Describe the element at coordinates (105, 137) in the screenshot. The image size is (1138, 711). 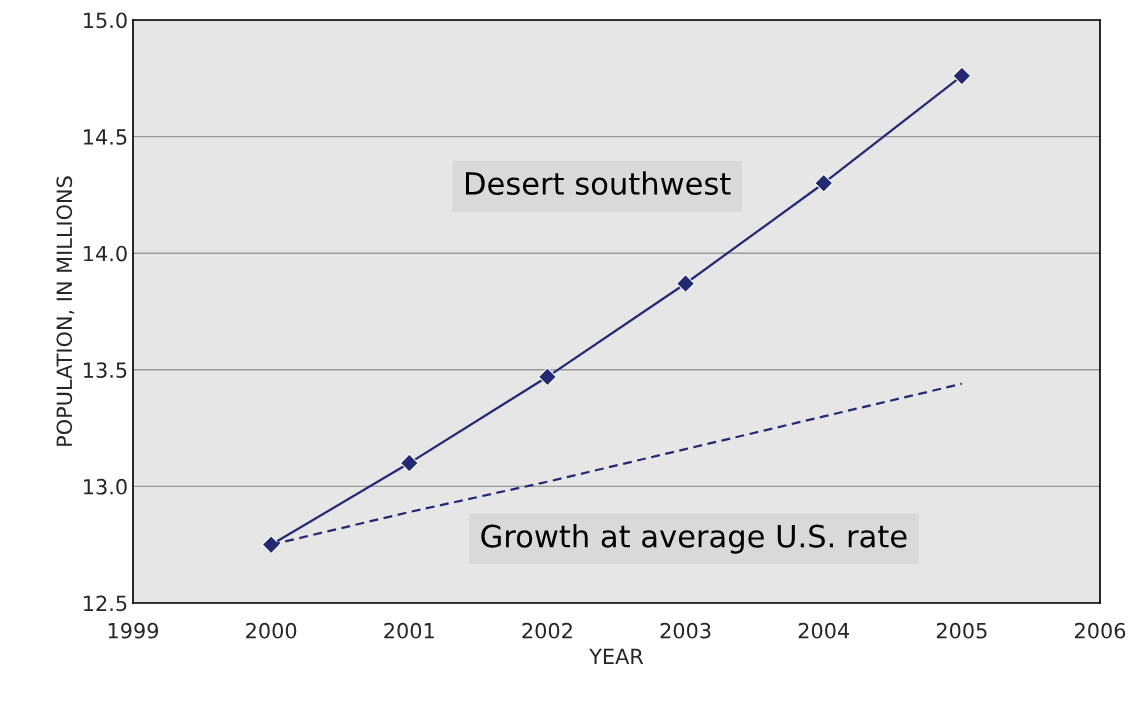
I see `y-tick-label: 14.5` at that location.